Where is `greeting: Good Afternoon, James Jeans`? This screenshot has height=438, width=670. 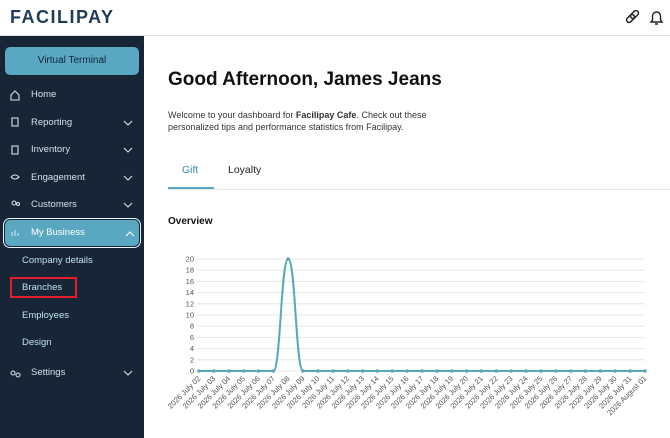 greeting: Good Afternoon, James Jeans is located at coordinates (305, 79).